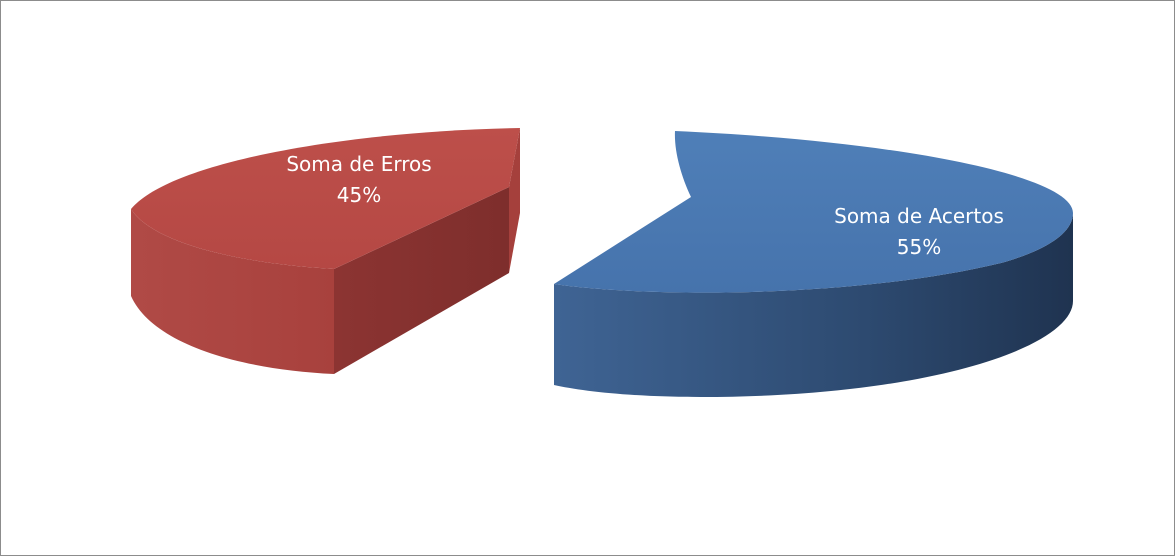  What do you see at coordinates (919, 247) in the screenshot?
I see `slice-percent-acertos: 55%` at bounding box center [919, 247].